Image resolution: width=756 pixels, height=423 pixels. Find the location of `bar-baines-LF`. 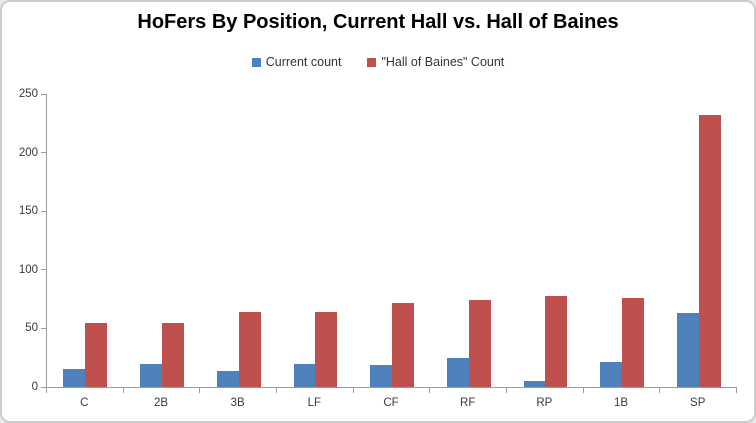

bar-baines-LF is located at coordinates (326, 349).